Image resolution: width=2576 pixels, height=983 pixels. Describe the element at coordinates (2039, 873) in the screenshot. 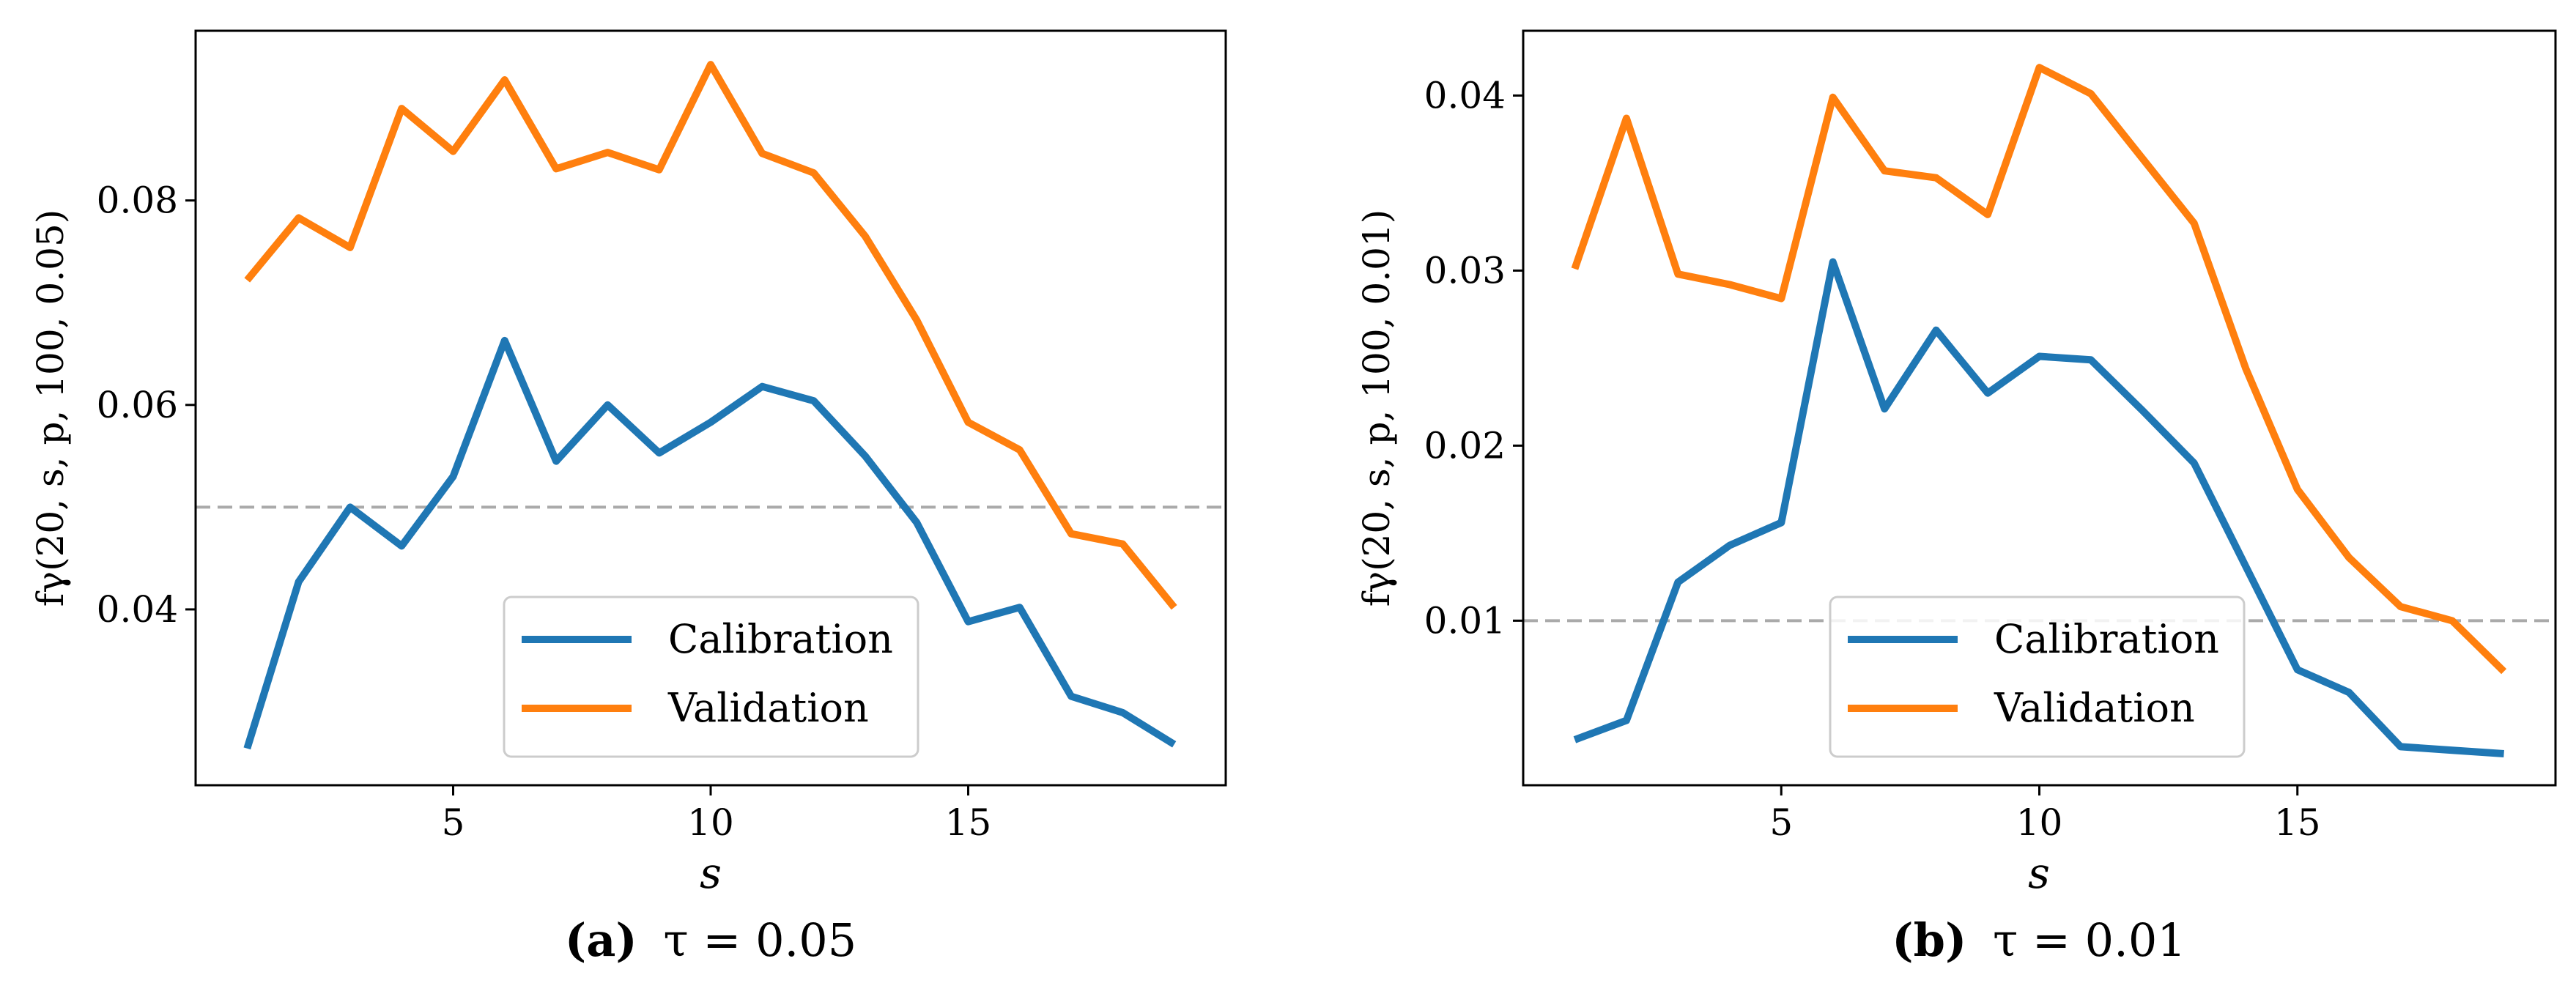

I see `x-axis-label-b: s` at that location.